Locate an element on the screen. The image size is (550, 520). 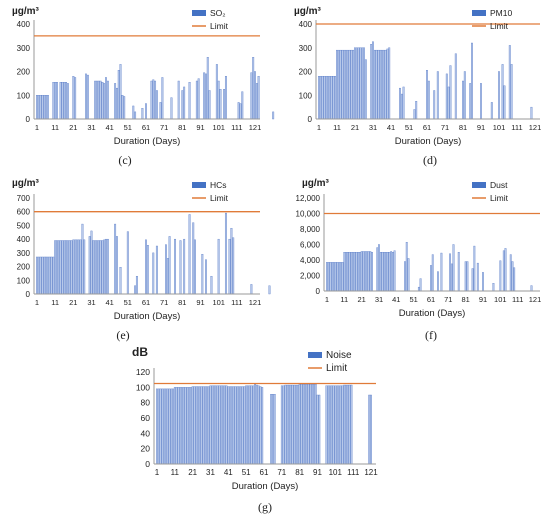
x-tick-label: 101 is located at coordinates (499, 127).